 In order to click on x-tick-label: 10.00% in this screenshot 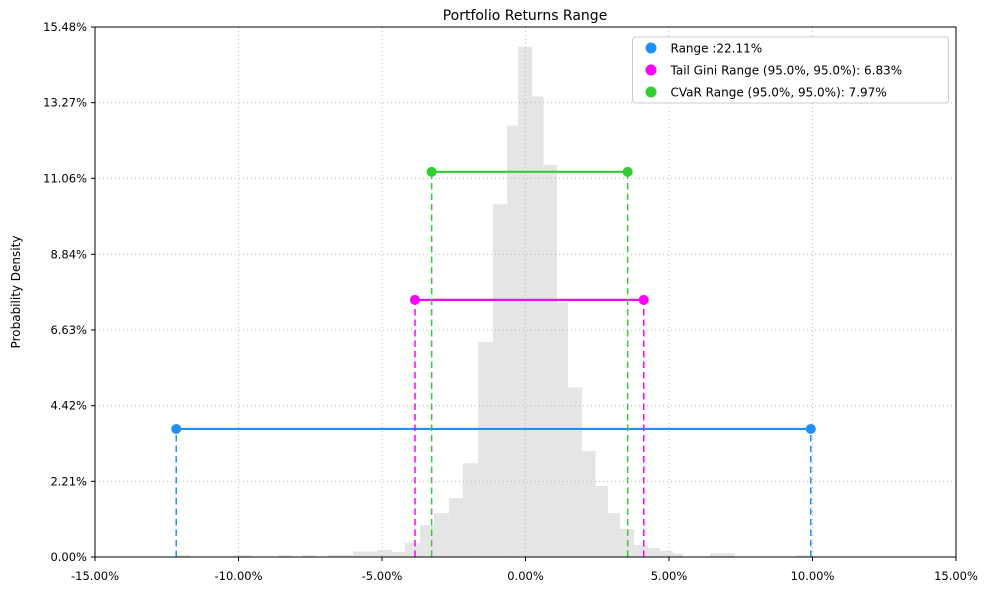, I will do `click(813, 576)`.